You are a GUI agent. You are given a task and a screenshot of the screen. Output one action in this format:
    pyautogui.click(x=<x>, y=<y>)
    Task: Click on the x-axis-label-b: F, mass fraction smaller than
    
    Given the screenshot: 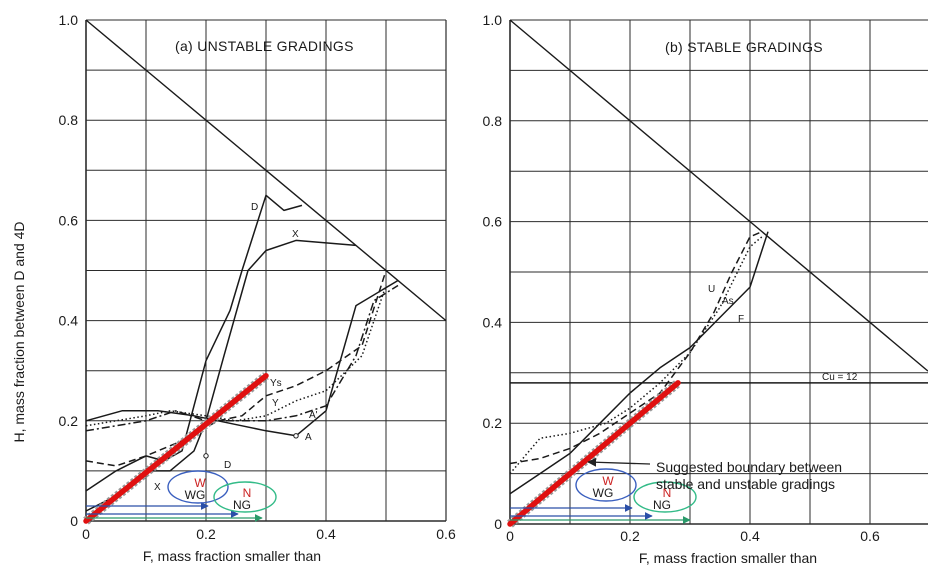 What is the action you would take?
    pyautogui.click(x=728, y=558)
    